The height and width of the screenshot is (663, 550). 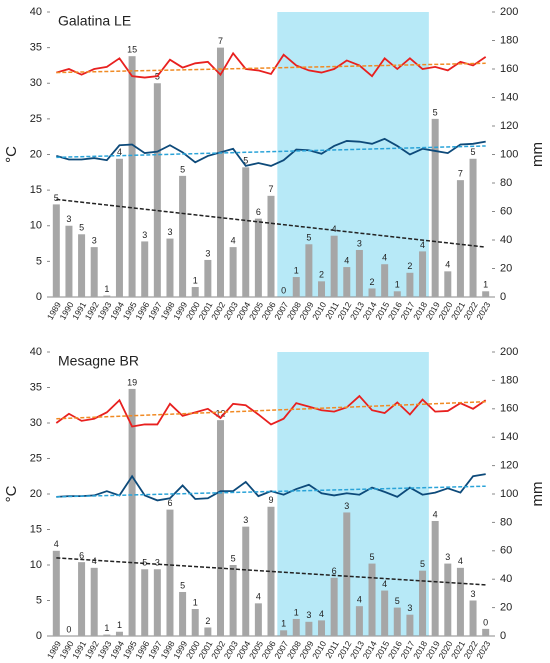 I want to click on y-tick-label: 0, so click(x=39, y=636).